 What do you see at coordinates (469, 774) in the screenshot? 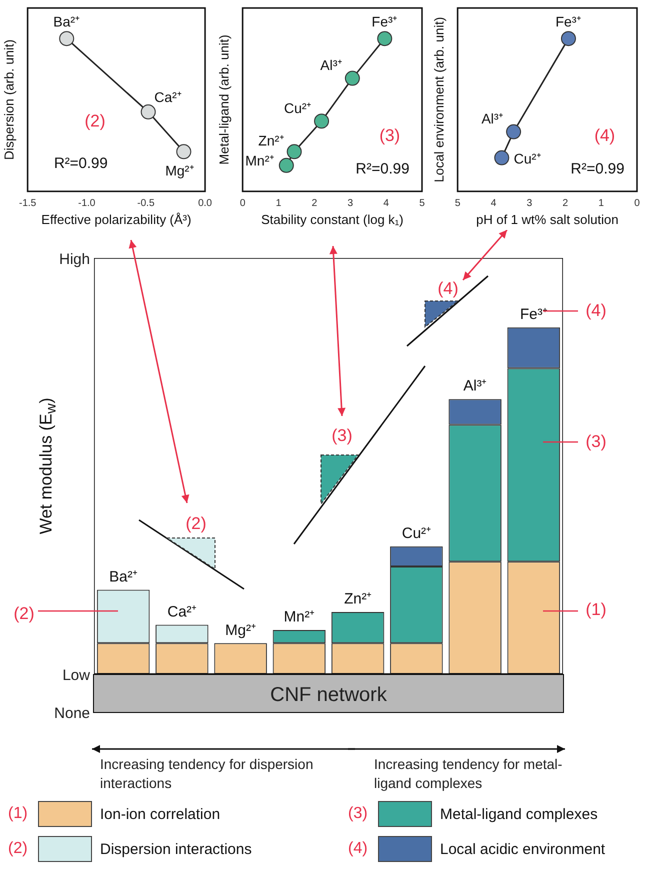
I see `text: Increasing tendency for metal-ligand complexes` at bounding box center [469, 774].